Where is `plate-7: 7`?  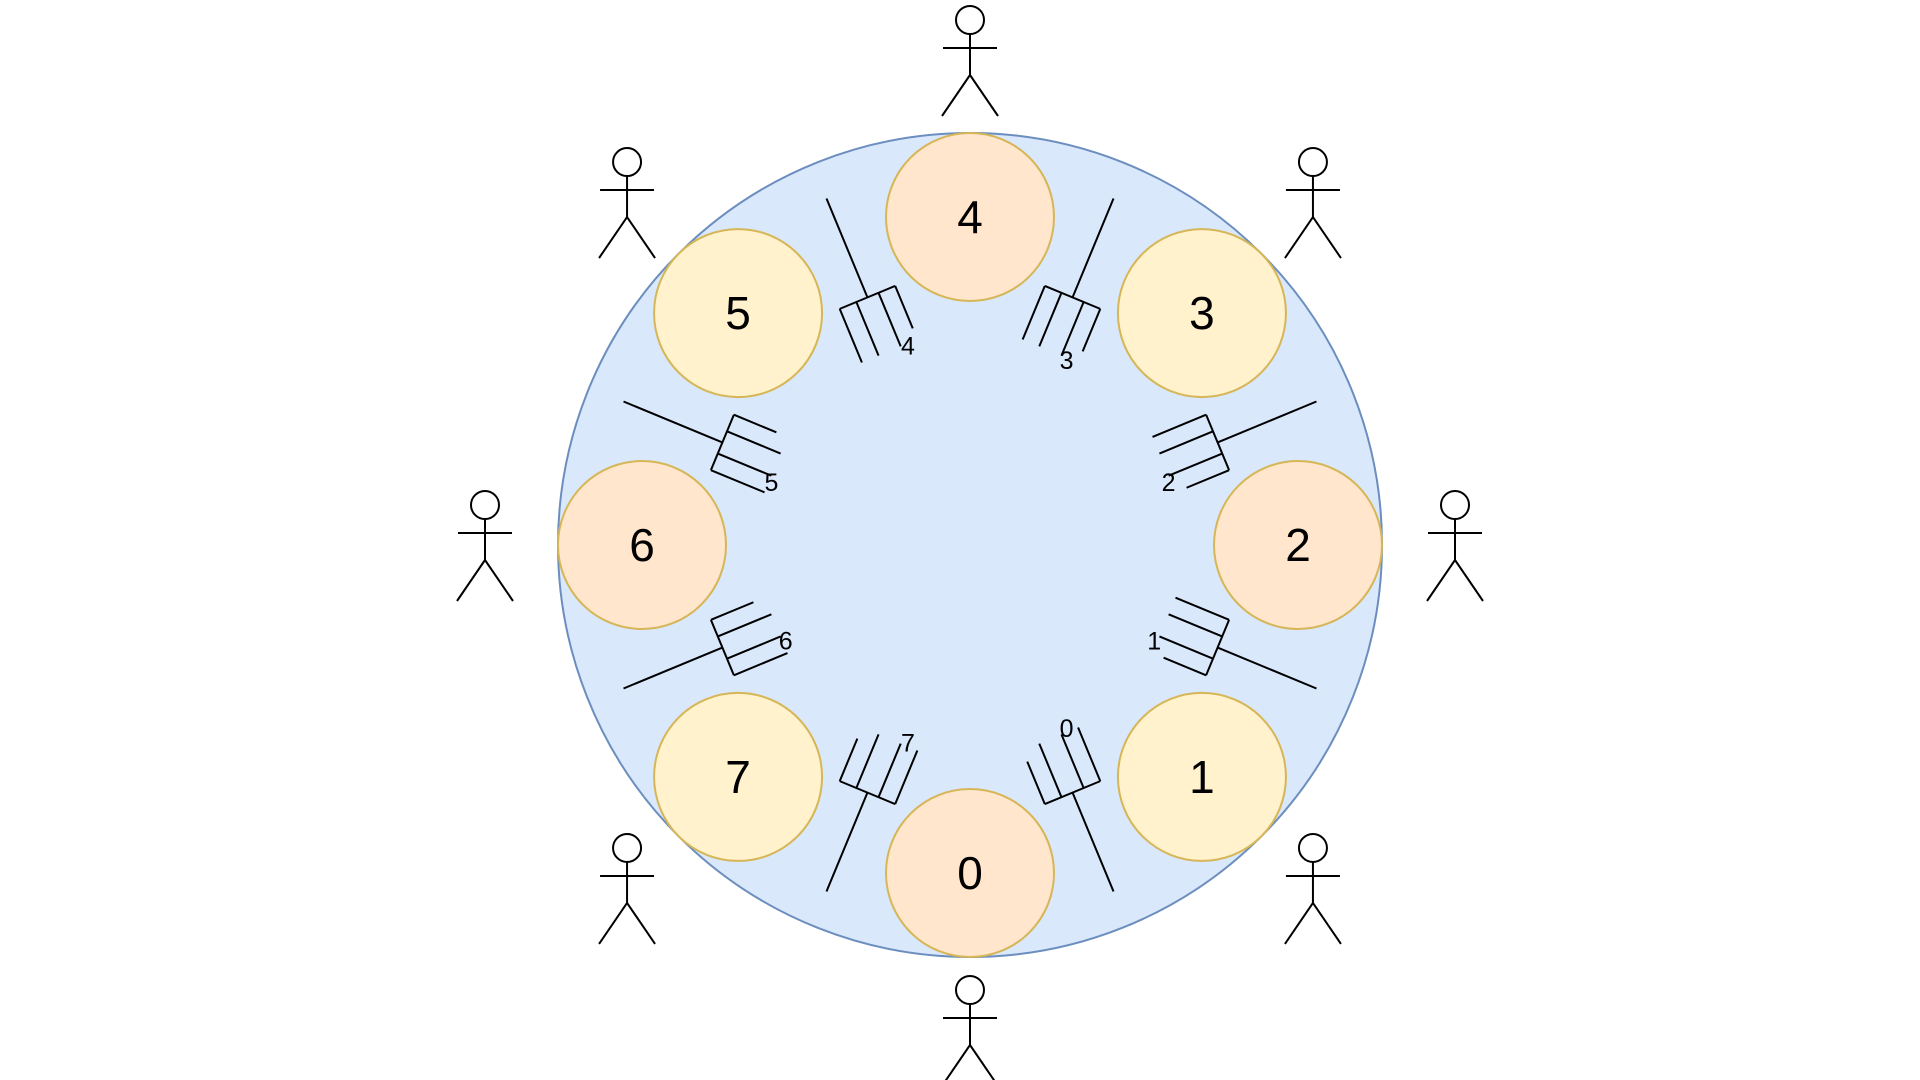
plate-7: 7 is located at coordinates (738, 776).